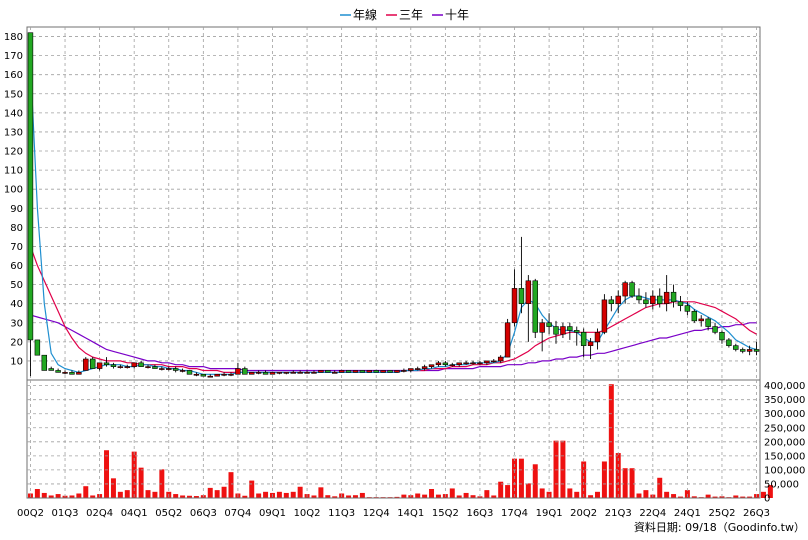  I want to click on x-tick-label: 02Q4, so click(99, 513).